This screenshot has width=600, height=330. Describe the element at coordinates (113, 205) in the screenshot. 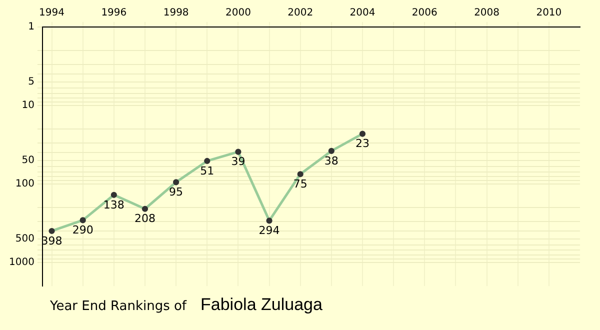

I see `data-label: 138` at that location.